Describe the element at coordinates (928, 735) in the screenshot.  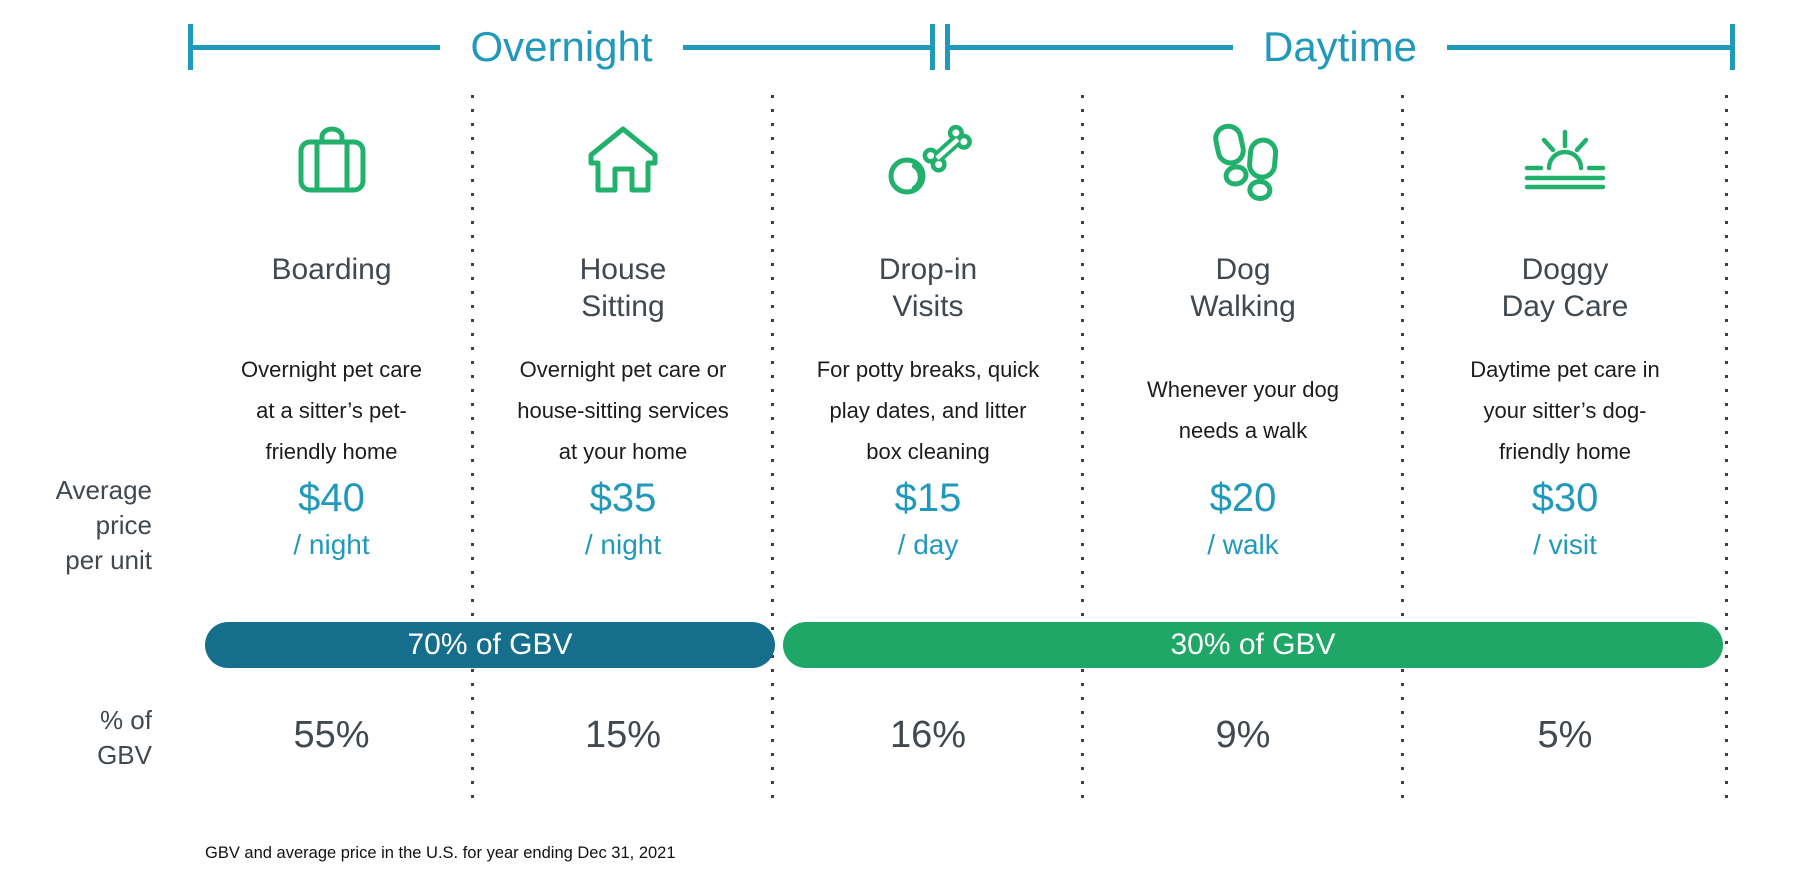
I see `pct-of-gbv-value: 16%` at that location.